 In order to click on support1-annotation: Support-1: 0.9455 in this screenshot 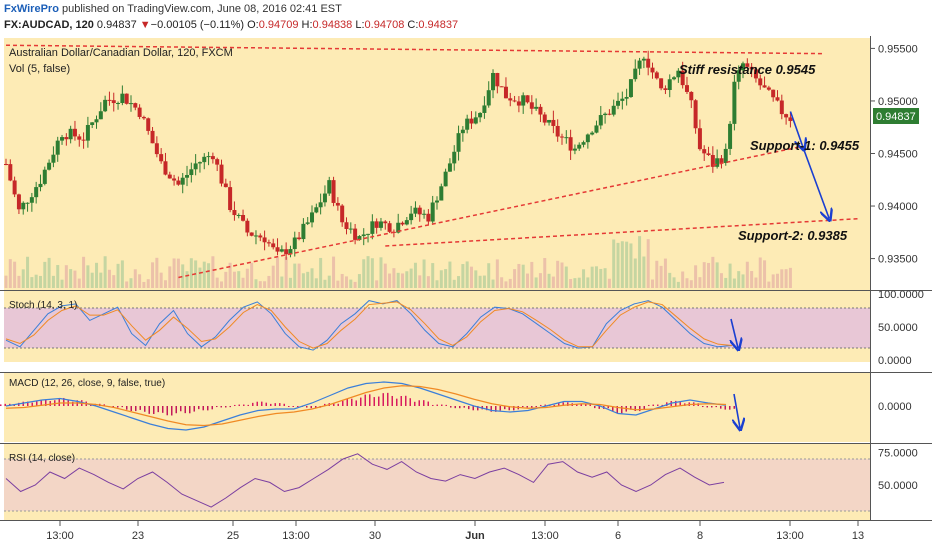, I will do `click(805, 145)`.